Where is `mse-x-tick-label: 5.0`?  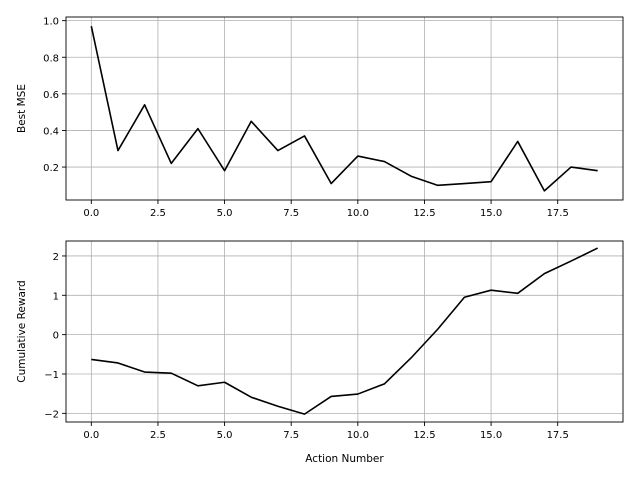 mse-x-tick-label: 5.0 is located at coordinates (225, 213).